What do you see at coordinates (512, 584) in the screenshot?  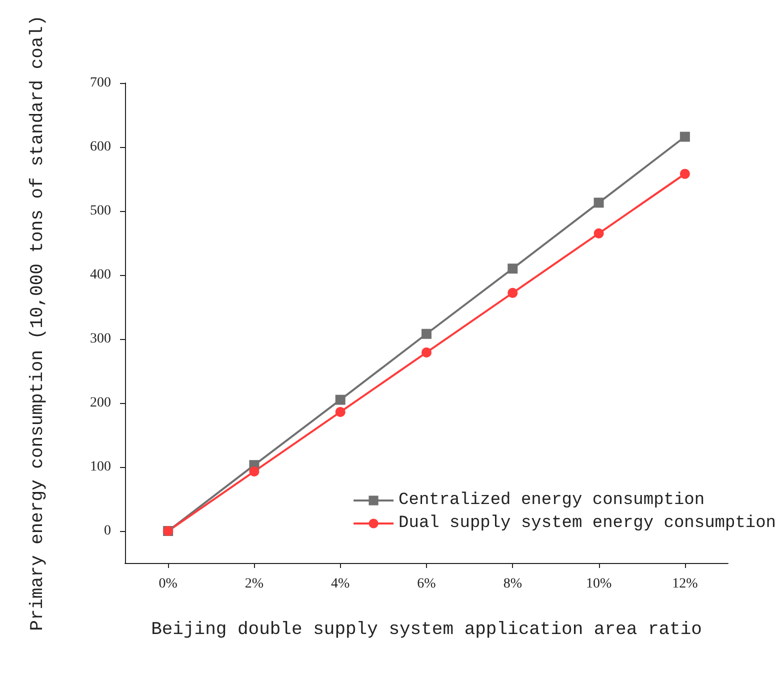 I see `x-tick-label: 8%` at bounding box center [512, 584].